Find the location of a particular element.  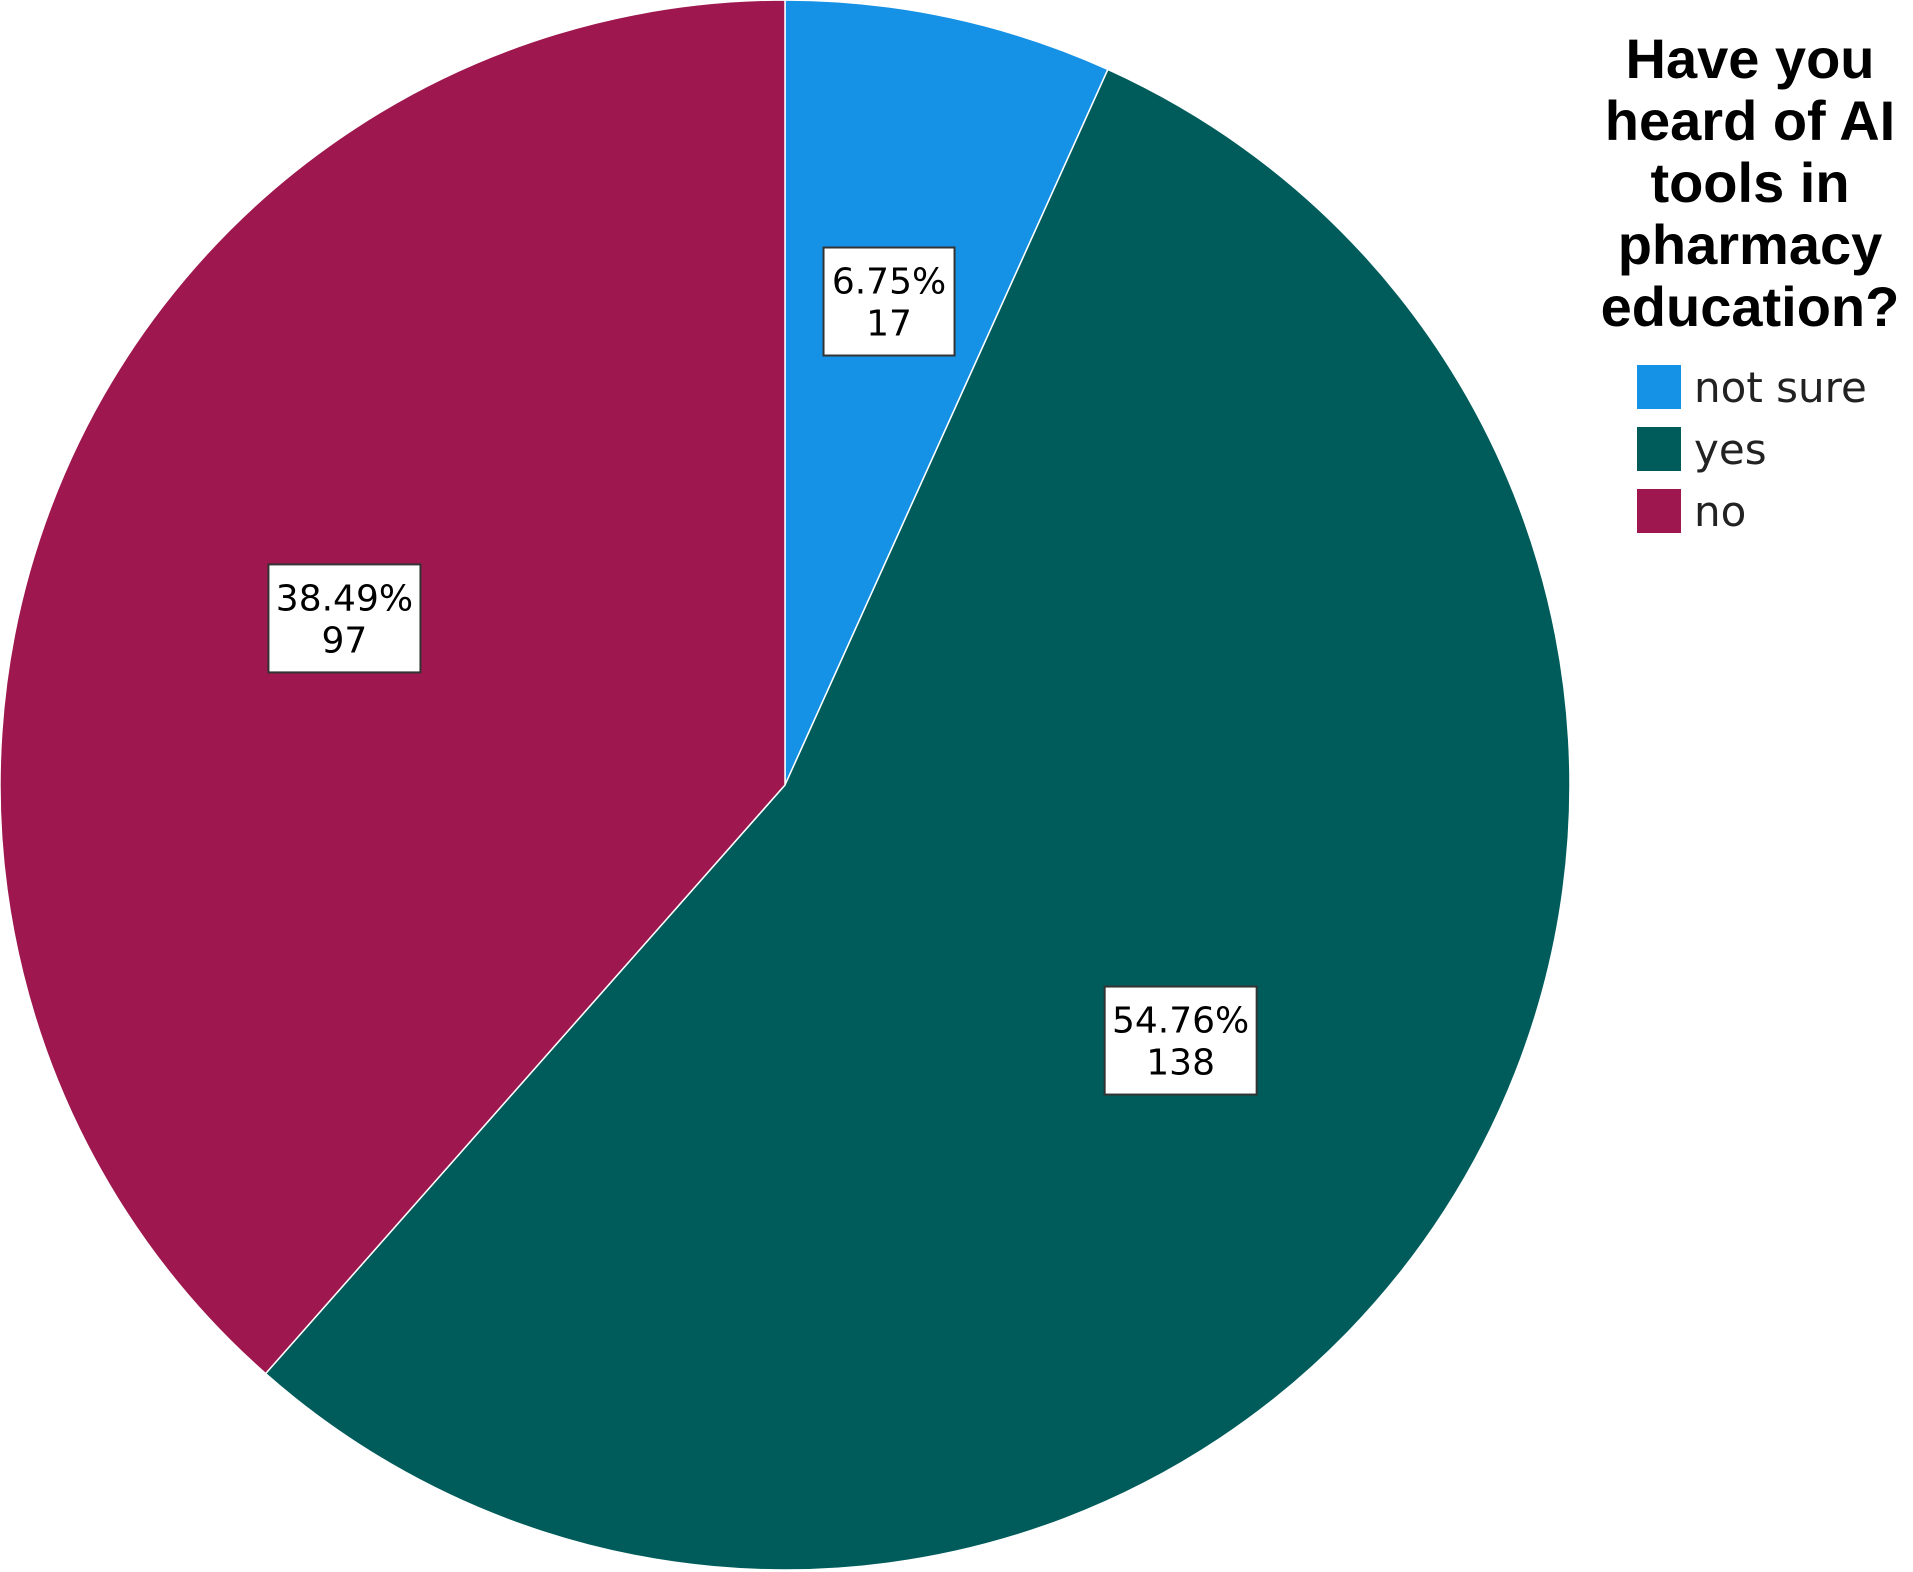

legend-title-line: heard of AI is located at coordinates (1750, 120).